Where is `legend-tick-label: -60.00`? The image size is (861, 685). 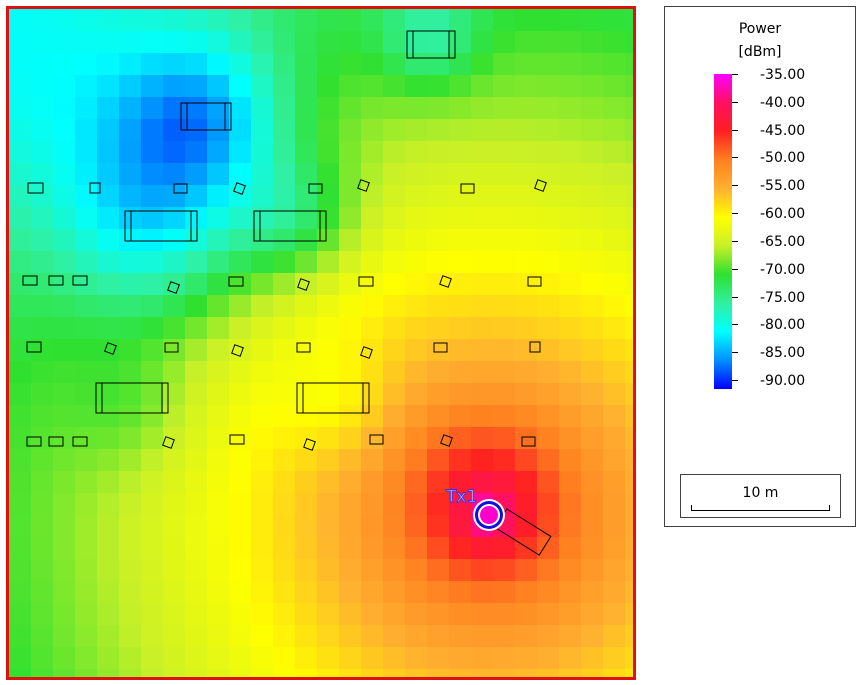 legend-tick-label: -60.00 is located at coordinates (783, 214).